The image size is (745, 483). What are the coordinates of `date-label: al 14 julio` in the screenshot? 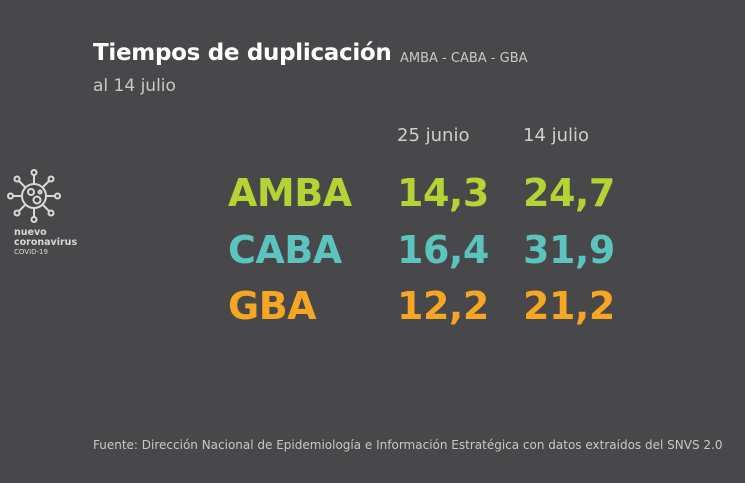 It's located at (134, 86).